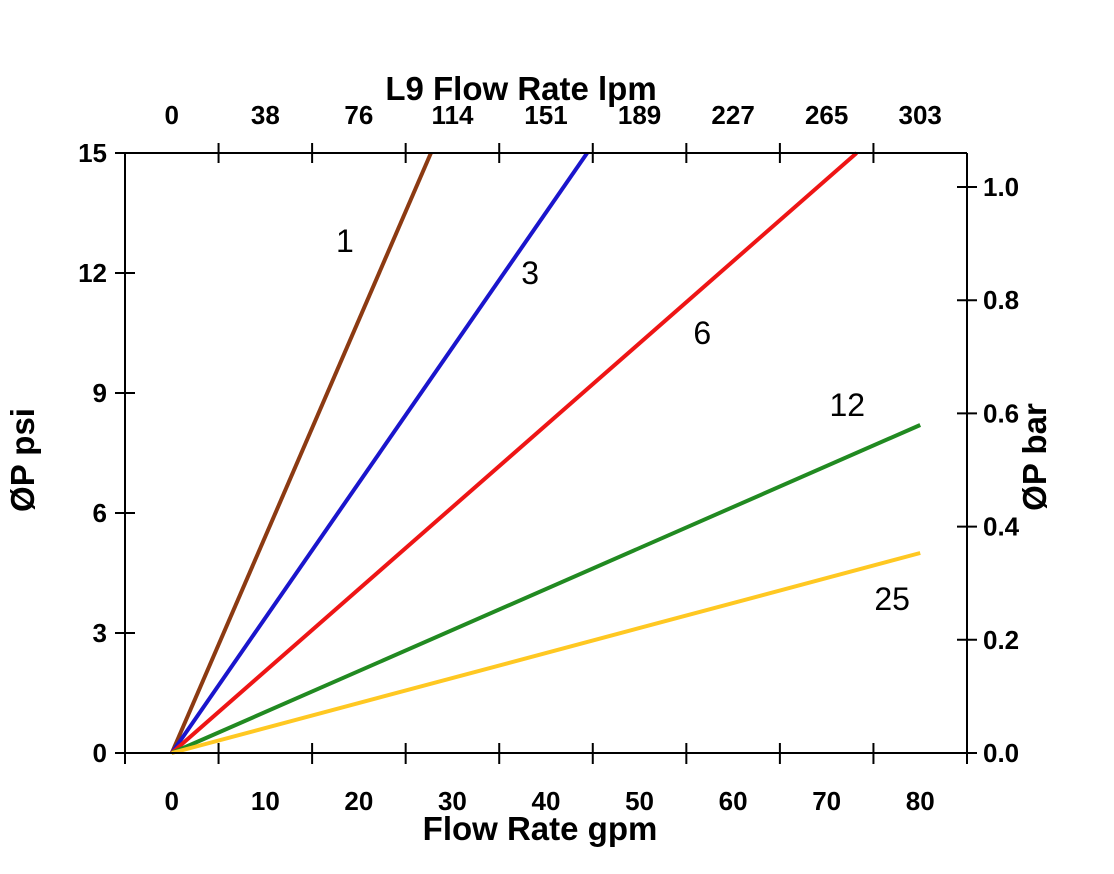  I want to click on bottom-tick-label: 70, so click(826, 801).